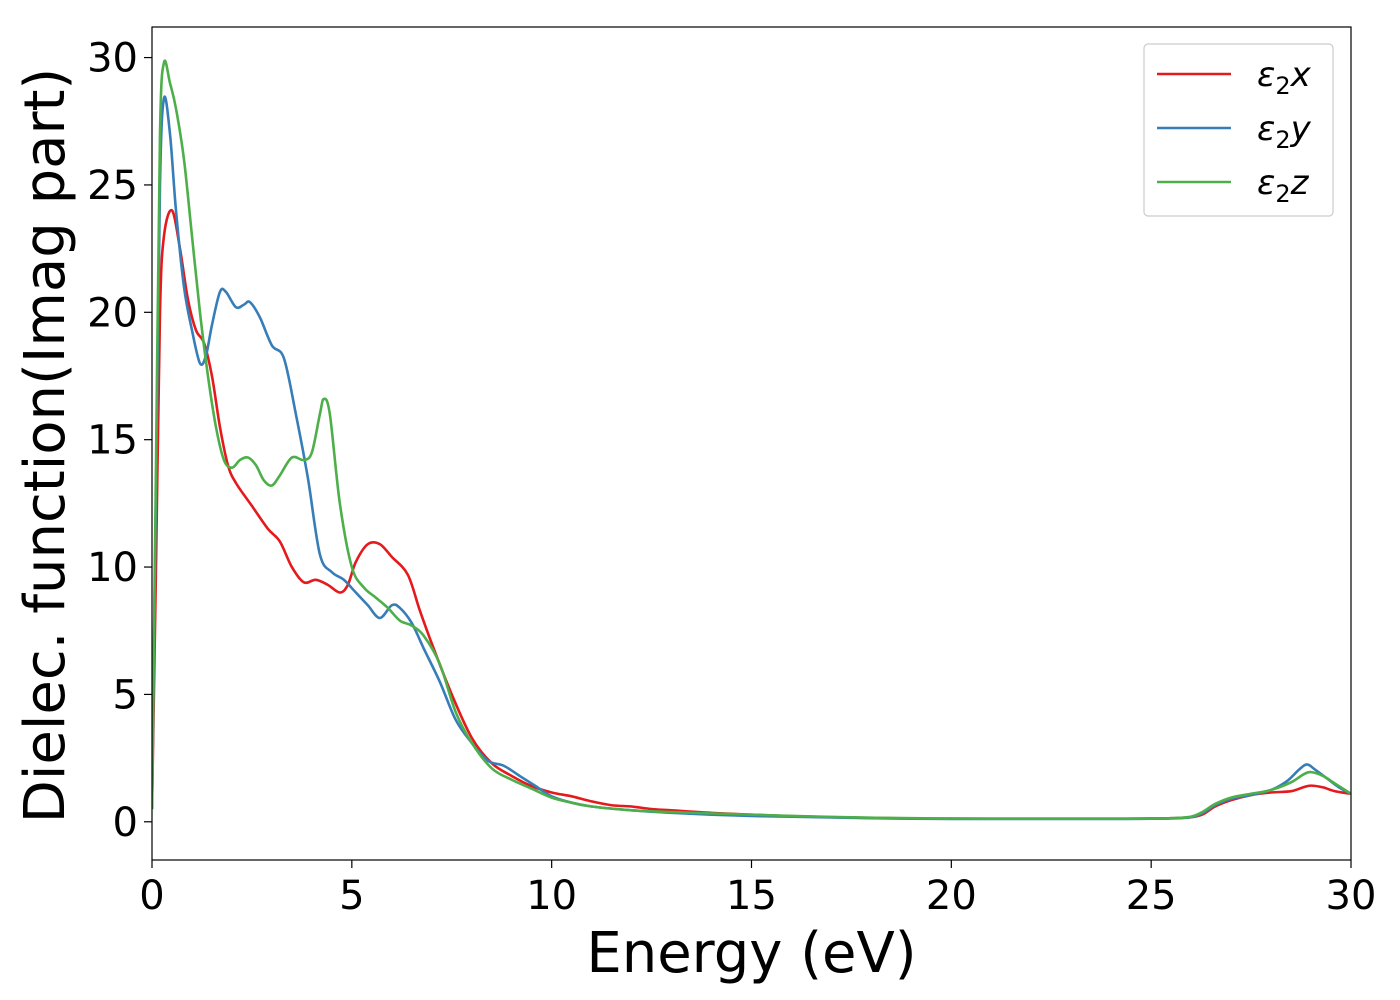  Describe the element at coordinates (125, 695) in the screenshot. I see `y-tick-label: 5` at that location.